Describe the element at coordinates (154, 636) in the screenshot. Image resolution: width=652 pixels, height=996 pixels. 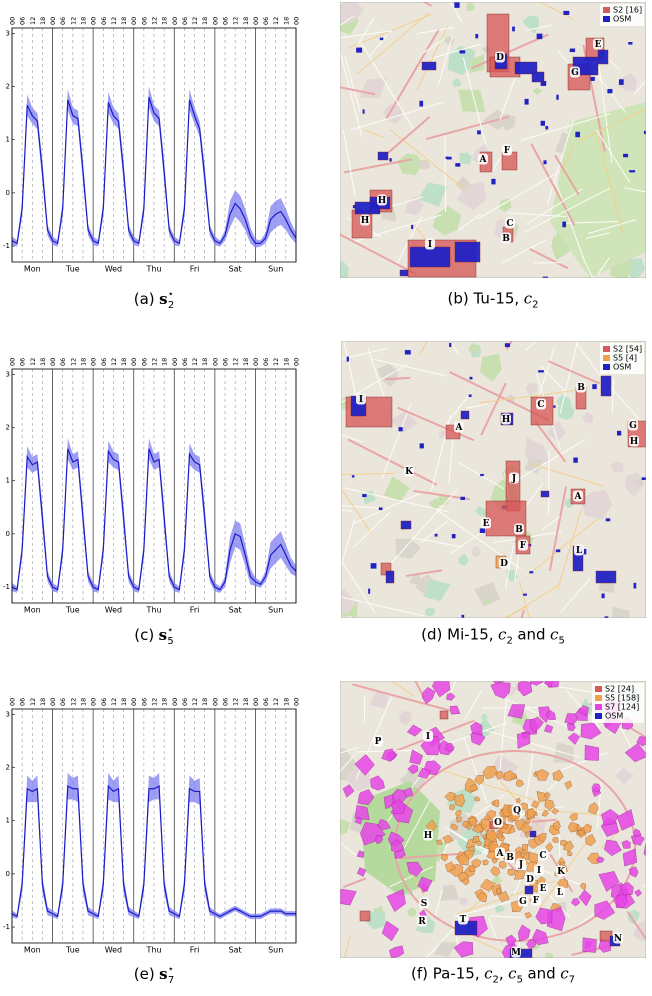
I see `caption: (c) s⋆5` at that location.